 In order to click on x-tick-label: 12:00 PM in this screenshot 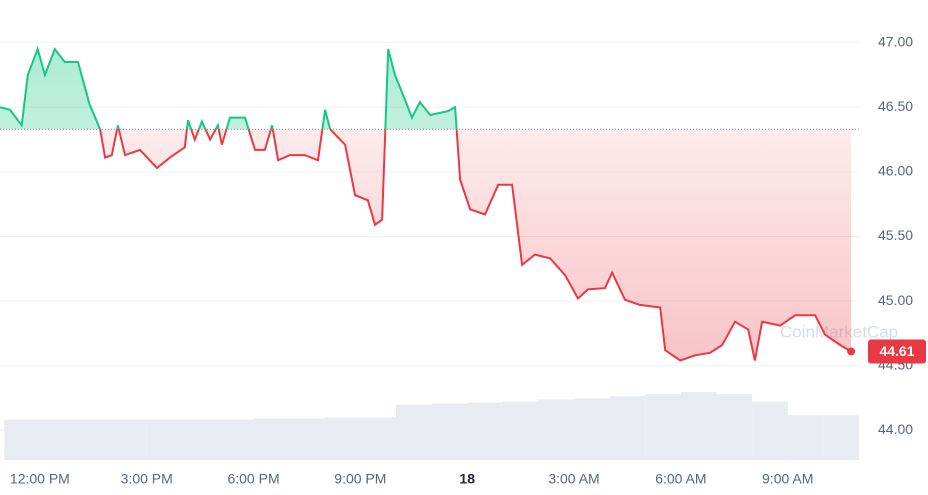, I will do `click(40, 479)`.